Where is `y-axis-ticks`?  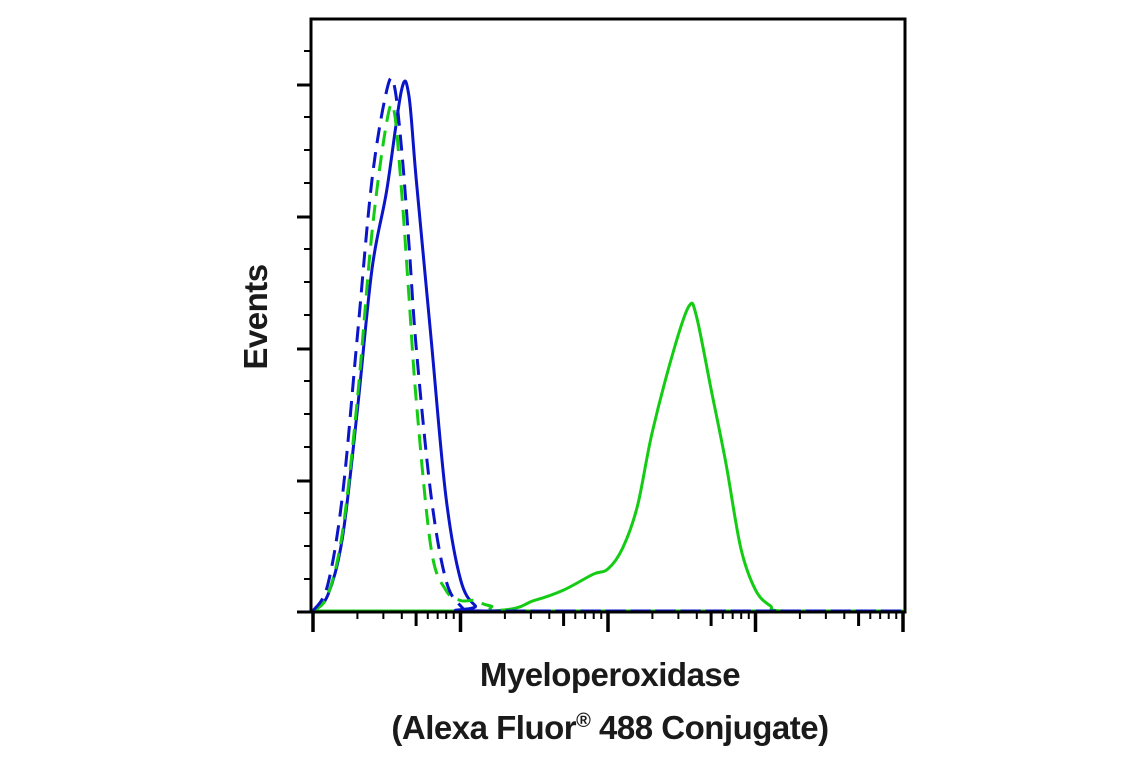 y-axis-ticks is located at coordinates (304, 332).